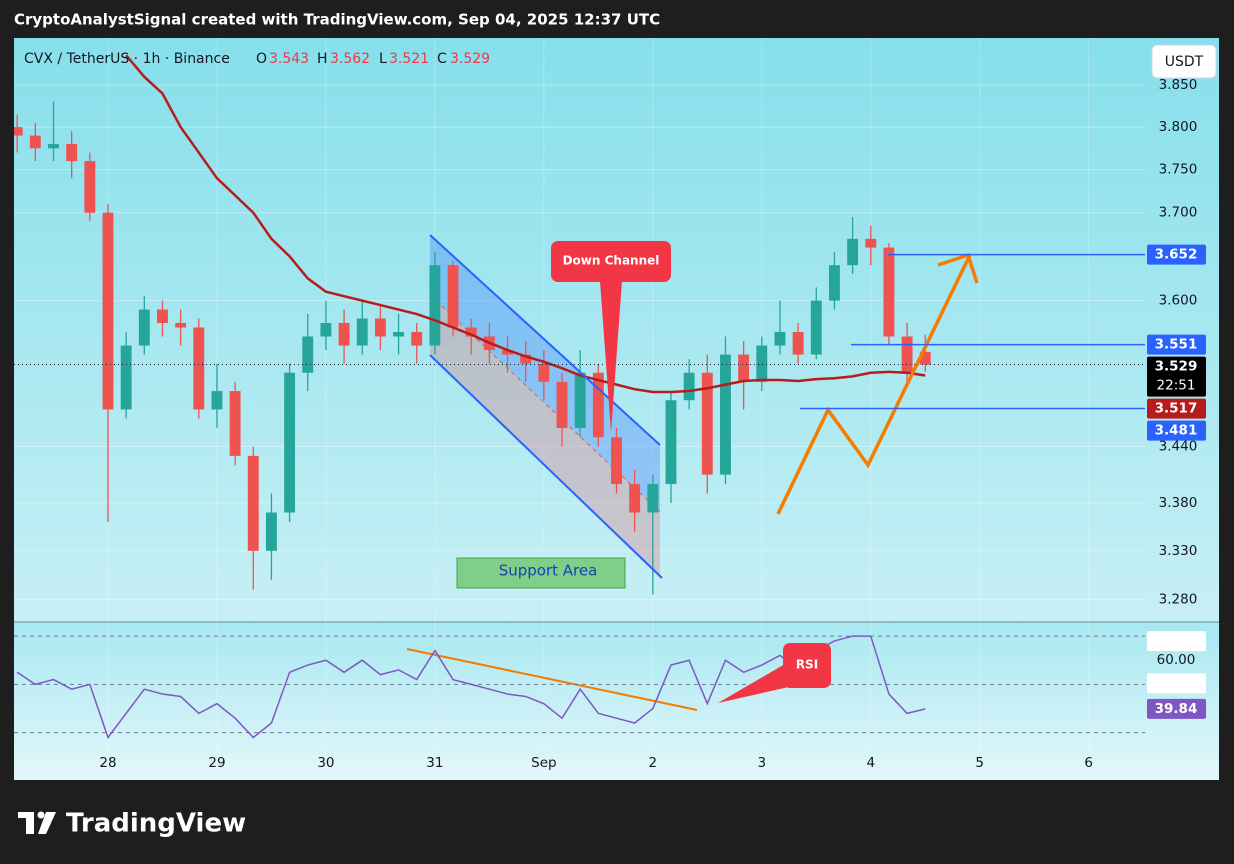  Describe the element at coordinates (322, 59) in the screenshot. I see `ohlc-key: H` at that location.